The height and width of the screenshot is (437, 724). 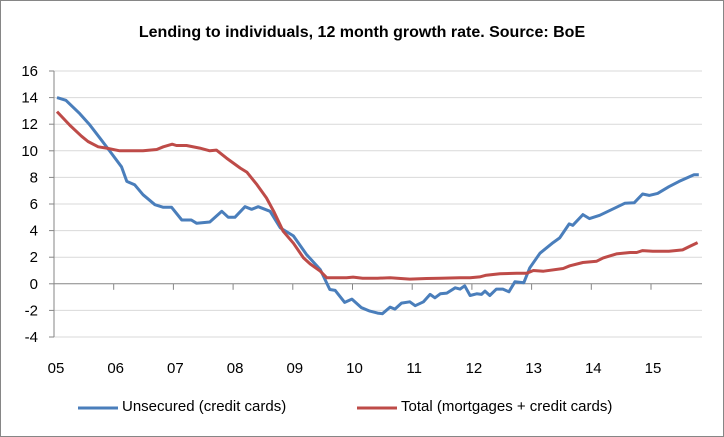 What do you see at coordinates (31, 337) in the screenshot?
I see `y-tick-label: -4` at bounding box center [31, 337].